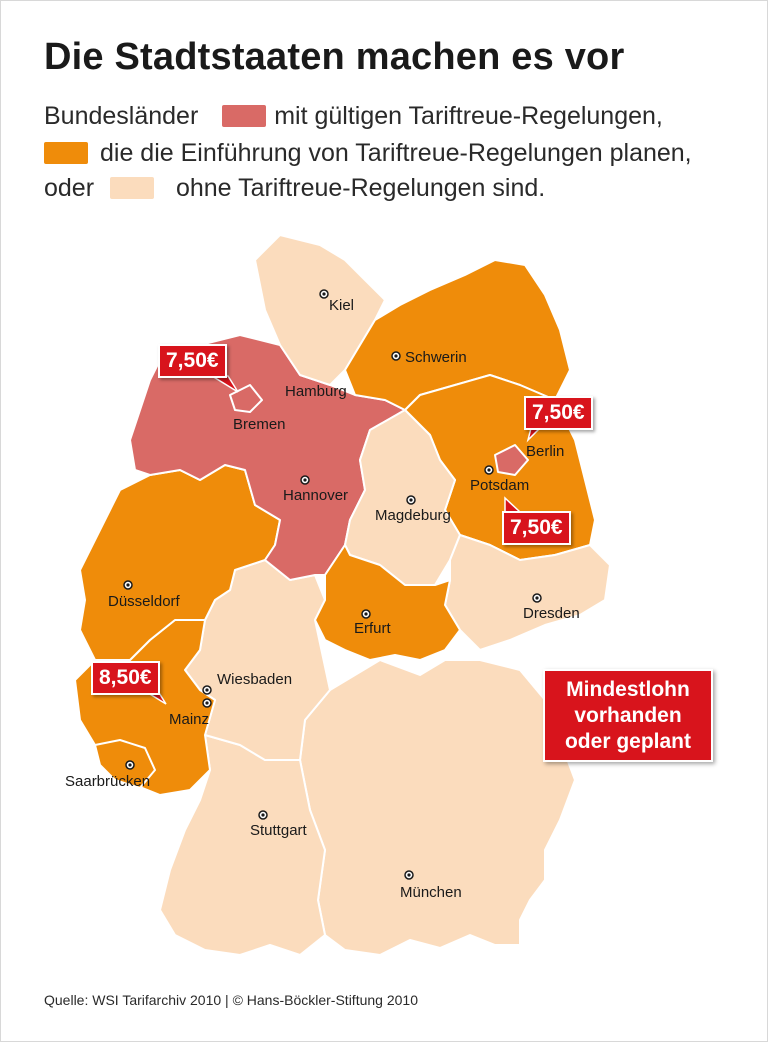 The width and height of the screenshot is (768, 1042). Describe the element at coordinates (66, 153) in the screenshot. I see `legend-swatch-planned` at that location.